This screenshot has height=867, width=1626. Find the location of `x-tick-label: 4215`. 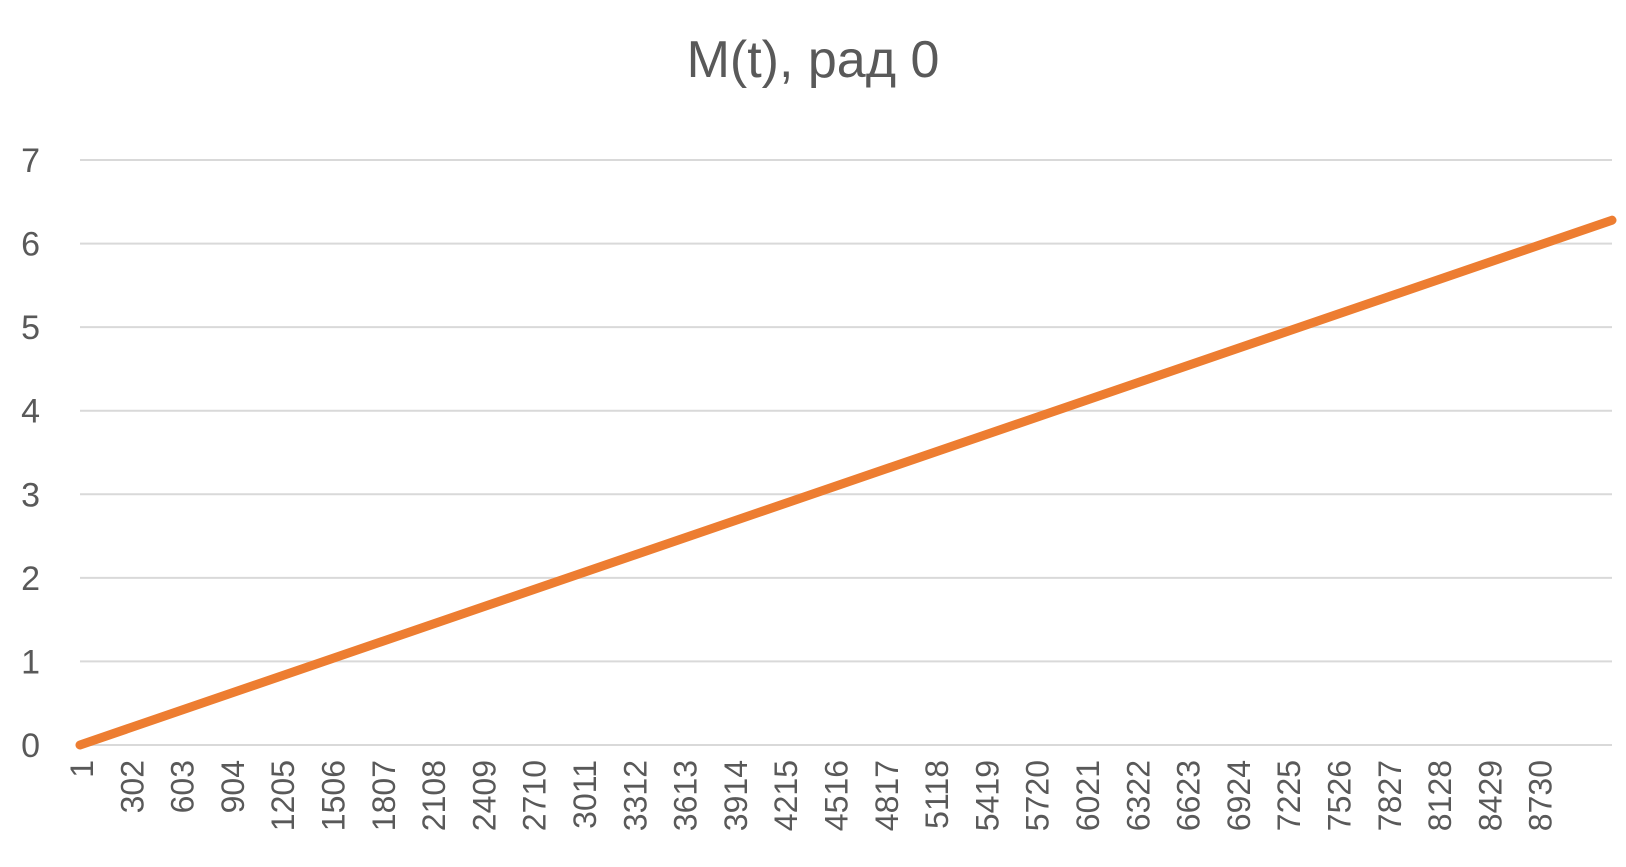

x-tick-label: 4215 is located at coordinates (786, 795).